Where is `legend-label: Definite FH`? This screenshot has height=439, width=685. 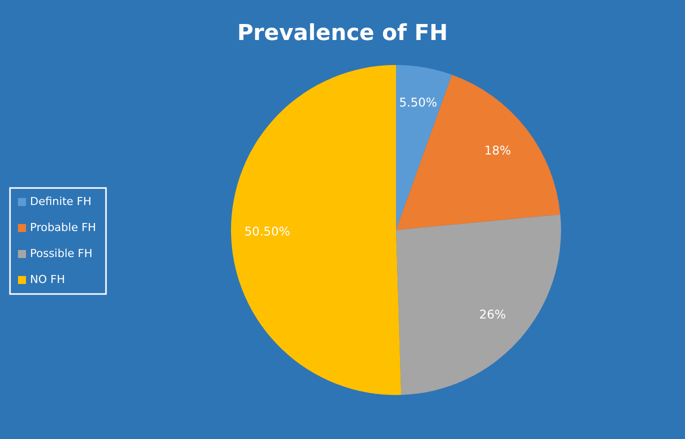 legend-label: Definite FH is located at coordinates (61, 201).